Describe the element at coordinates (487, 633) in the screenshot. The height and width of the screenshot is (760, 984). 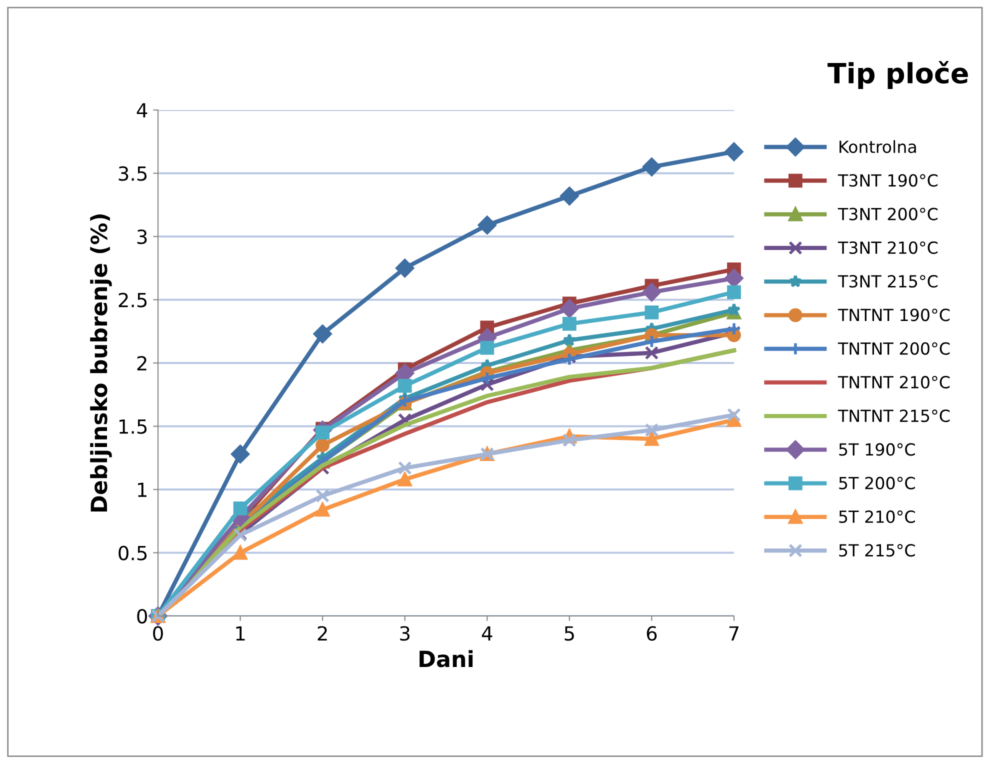
I see `x-tick-label: 4` at that location.